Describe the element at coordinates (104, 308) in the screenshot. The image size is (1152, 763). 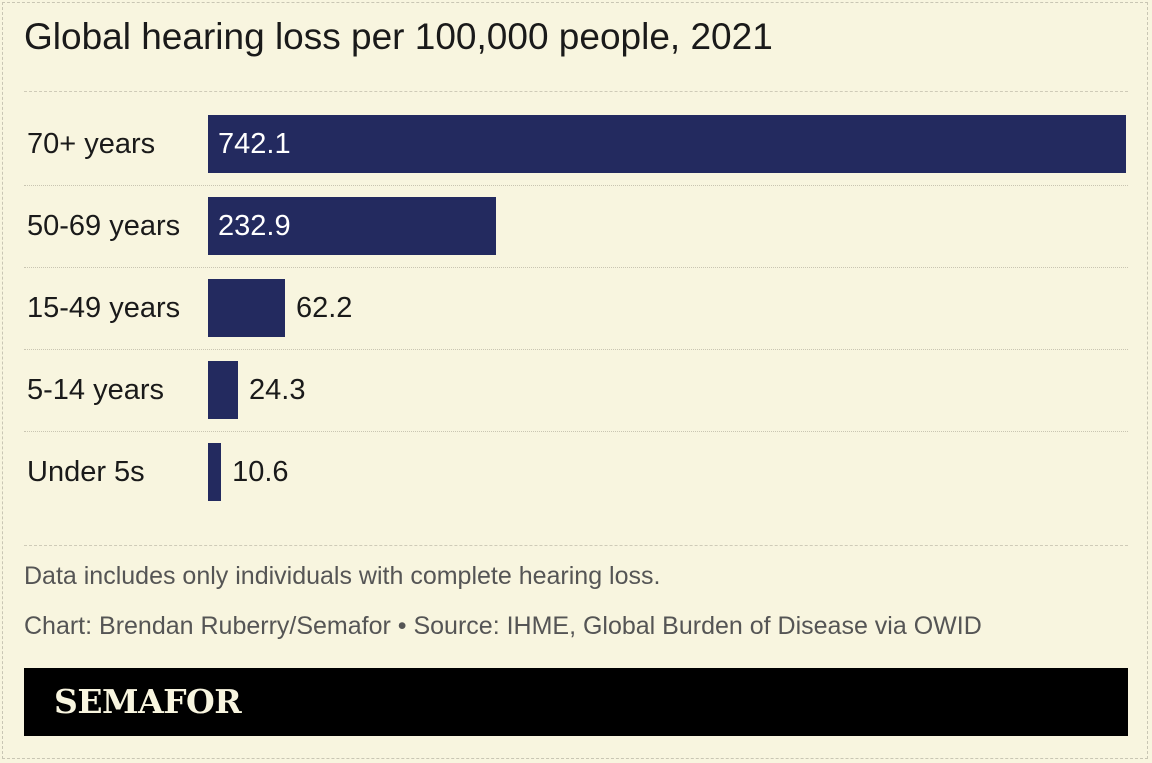
I see `category-label: 15-49 years` at that location.